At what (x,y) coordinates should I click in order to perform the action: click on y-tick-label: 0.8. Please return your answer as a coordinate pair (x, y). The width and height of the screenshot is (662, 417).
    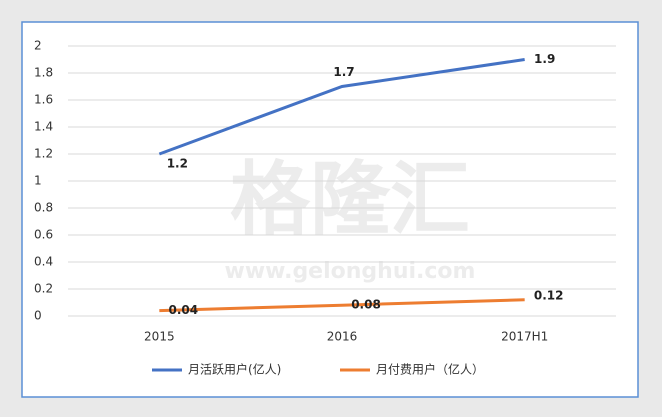
    Looking at the image, I should click on (43, 208).